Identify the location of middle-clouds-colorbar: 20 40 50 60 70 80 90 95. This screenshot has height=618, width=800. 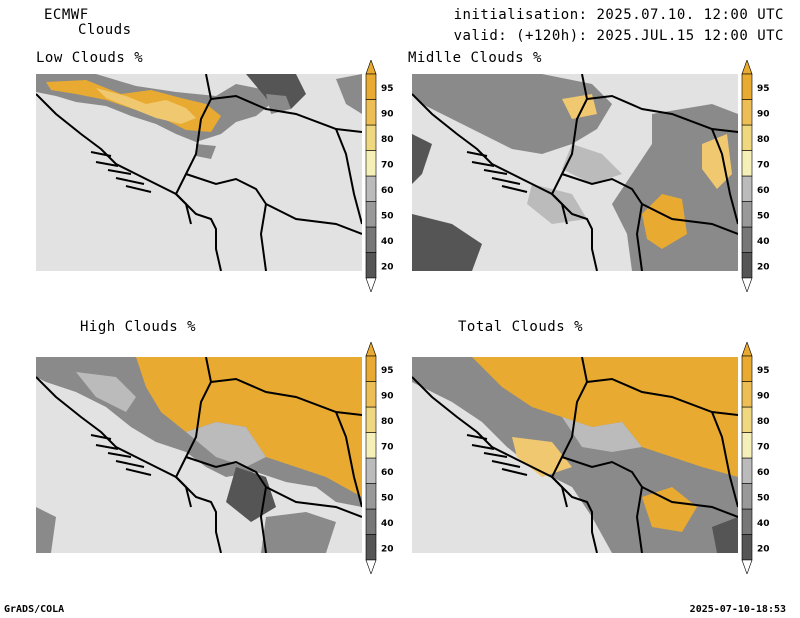
(768, 177).